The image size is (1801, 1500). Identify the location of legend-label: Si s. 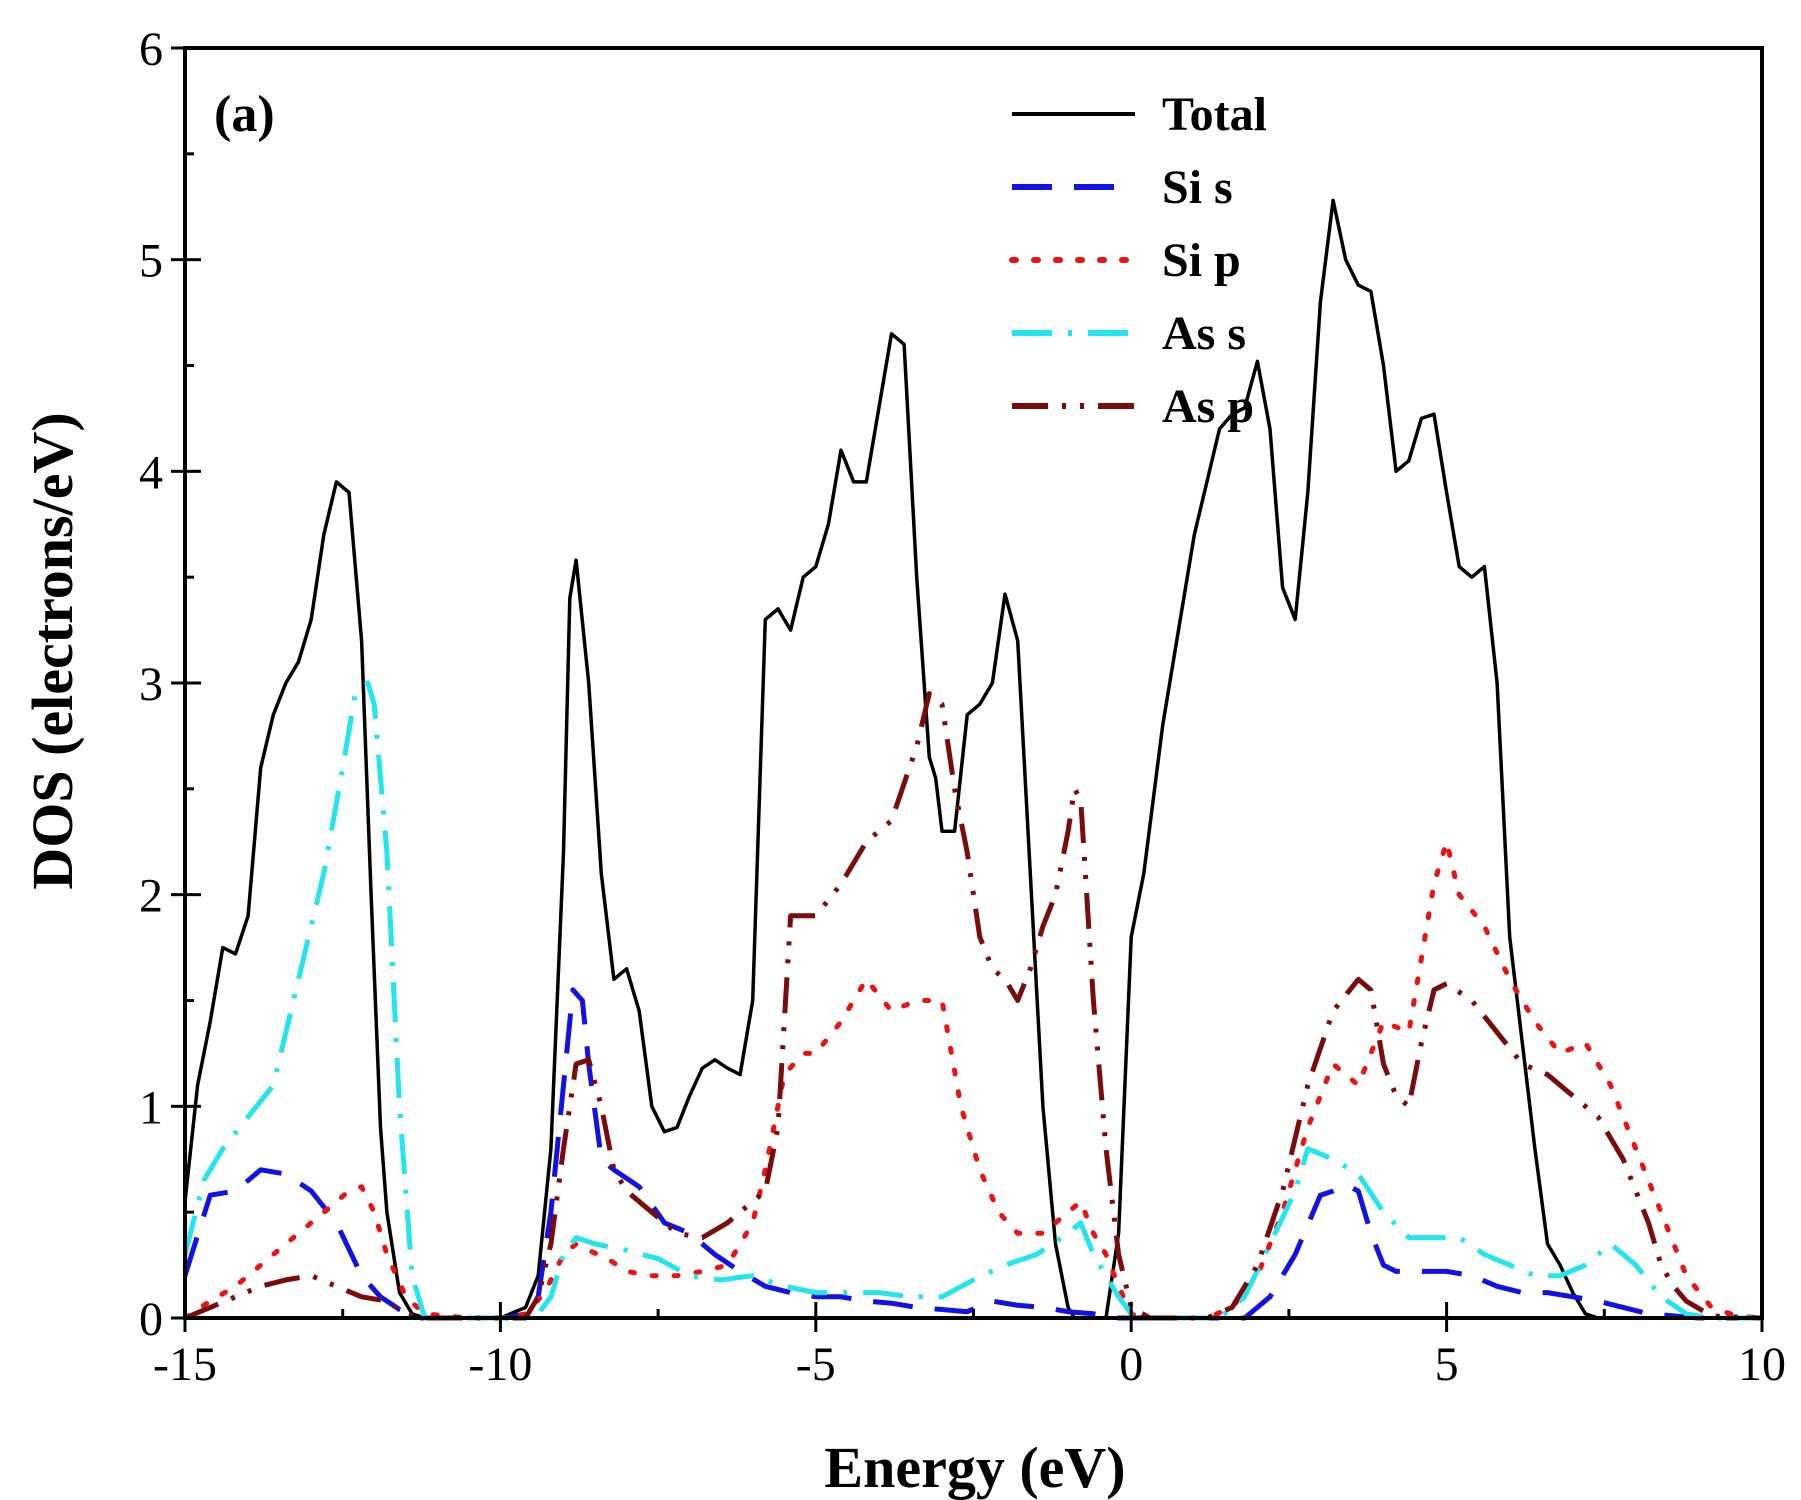
(1197, 187).